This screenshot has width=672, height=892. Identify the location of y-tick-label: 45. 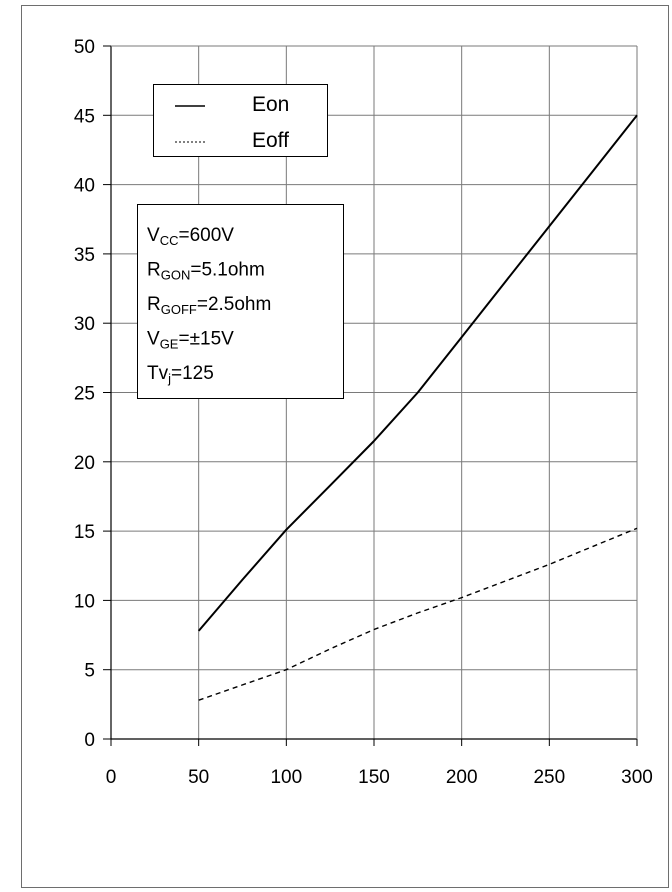
(84, 116).